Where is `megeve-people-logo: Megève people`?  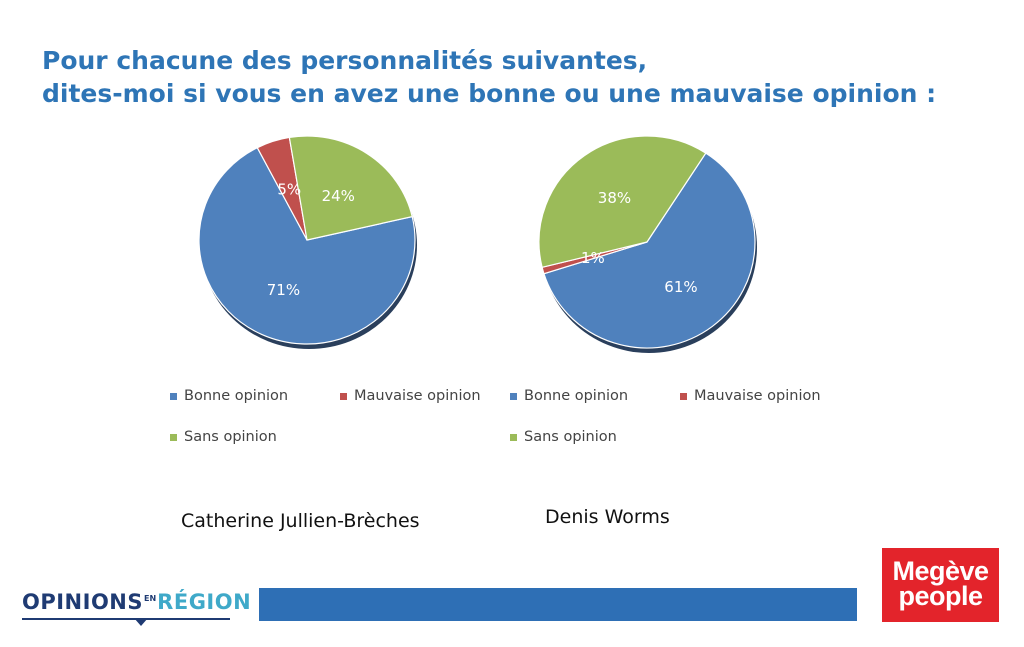 megeve-people-logo: Megève people is located at coordinates (940, 585).